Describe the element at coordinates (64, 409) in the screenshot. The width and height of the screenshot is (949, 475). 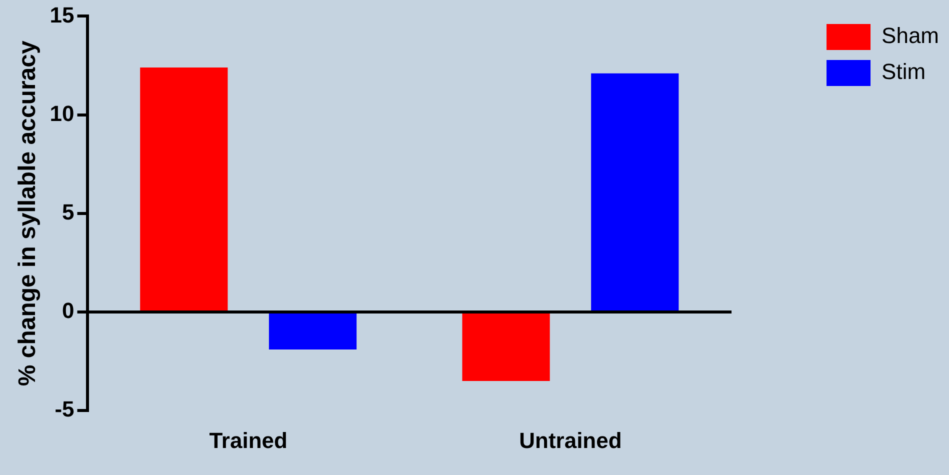
I see `y-tick-label: -5` at that location.